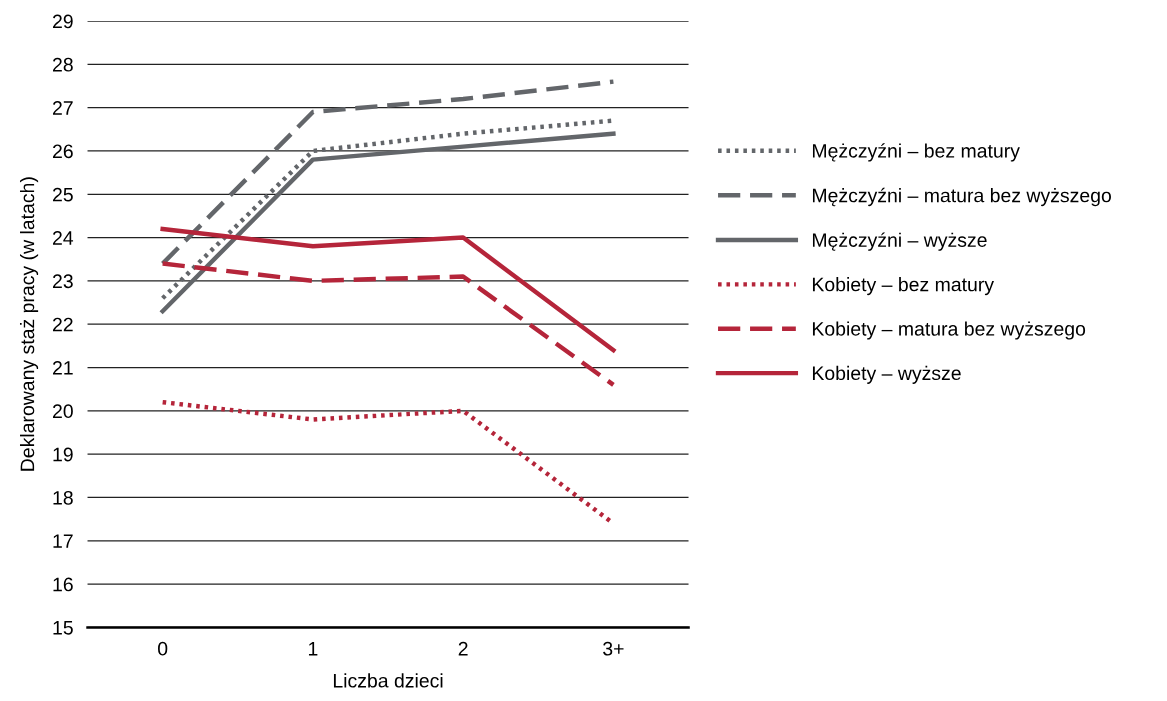 Image resolution: width=1167 pixels, height=701 pixels. What do you see at coordinates (29, 324) in the screenshot?
I see `y-axis-title: Deklarowany staż pracy (w latach)` at bounding box center [29, 324].